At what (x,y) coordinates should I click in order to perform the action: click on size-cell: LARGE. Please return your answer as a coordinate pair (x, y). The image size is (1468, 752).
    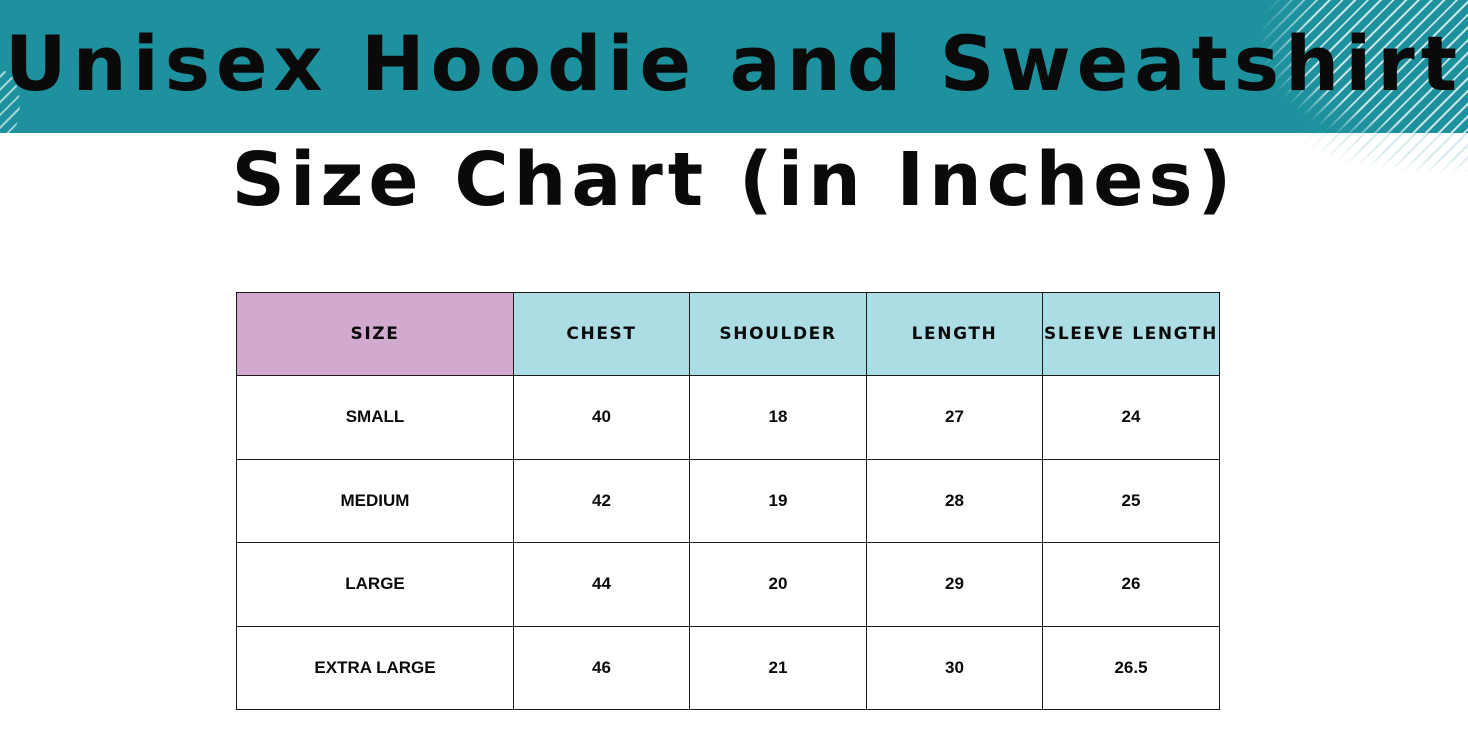
    Looking at the image, I should click on (375, 584).